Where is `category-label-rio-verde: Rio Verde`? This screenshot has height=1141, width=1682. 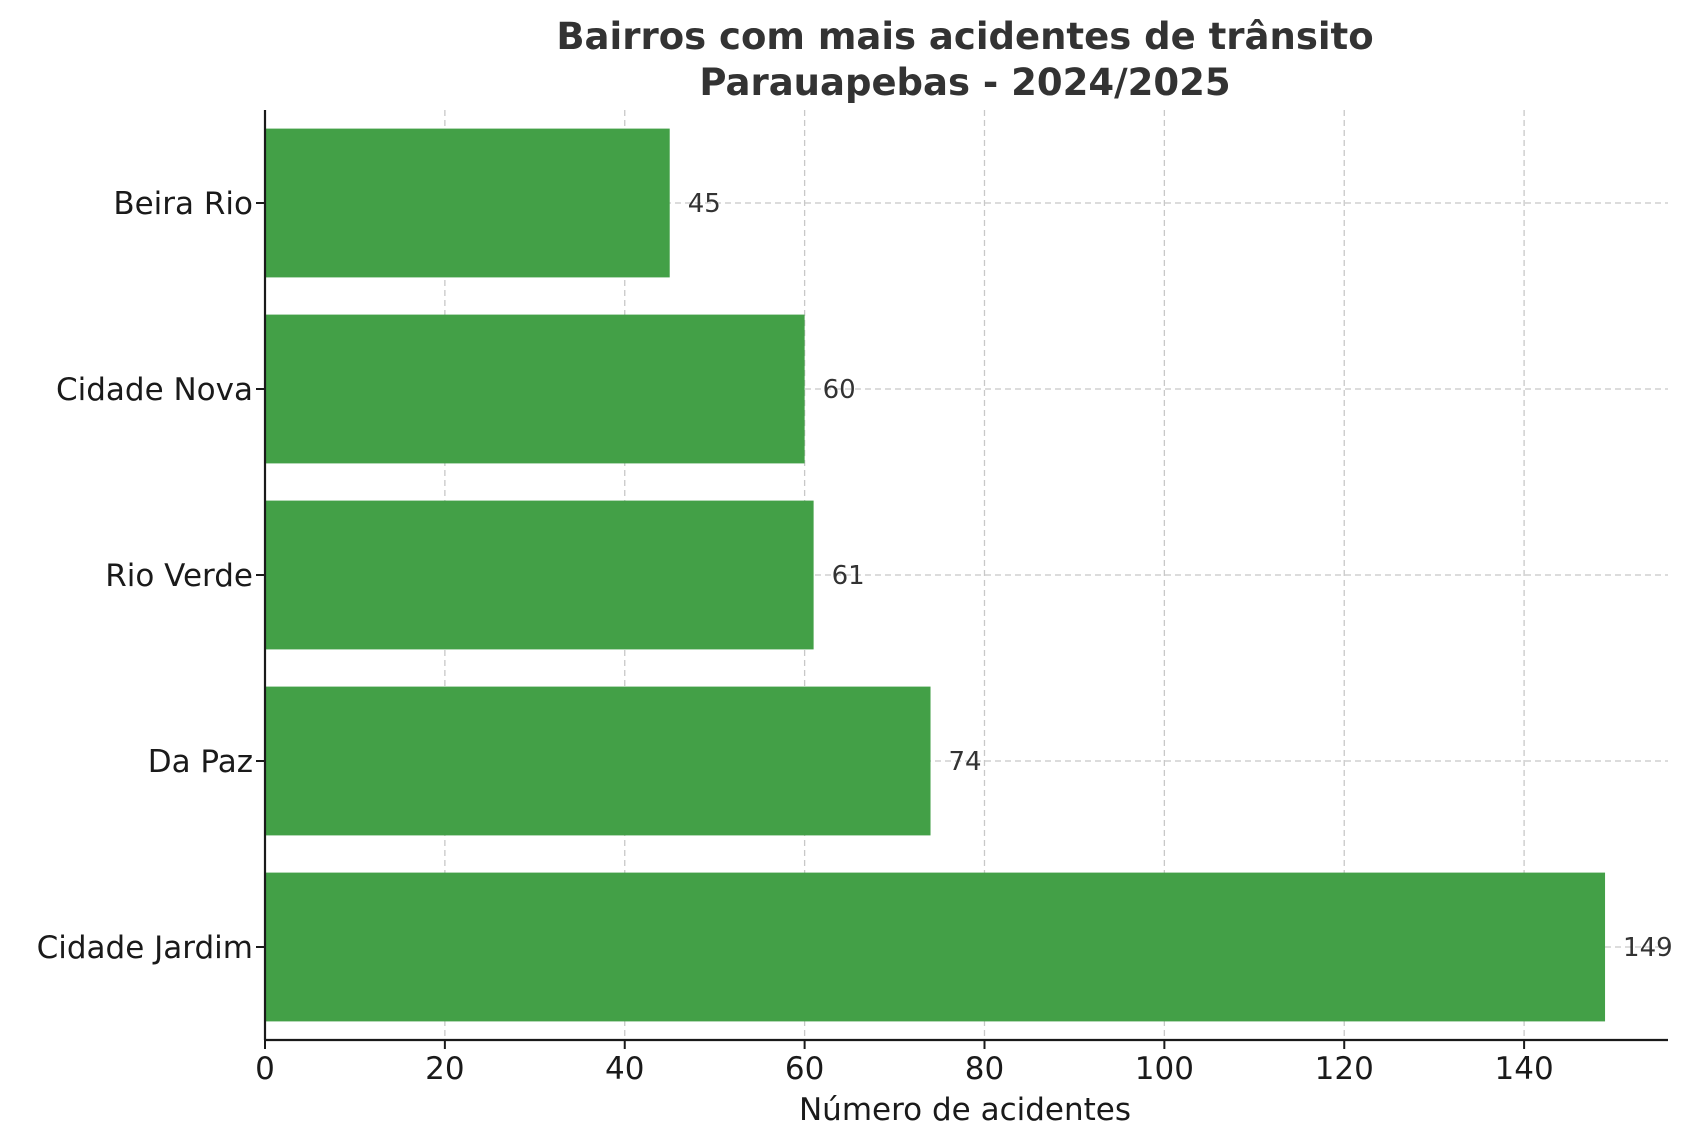
category-label-rio-verde: Rio Verde is located at coordinates (179, 576).